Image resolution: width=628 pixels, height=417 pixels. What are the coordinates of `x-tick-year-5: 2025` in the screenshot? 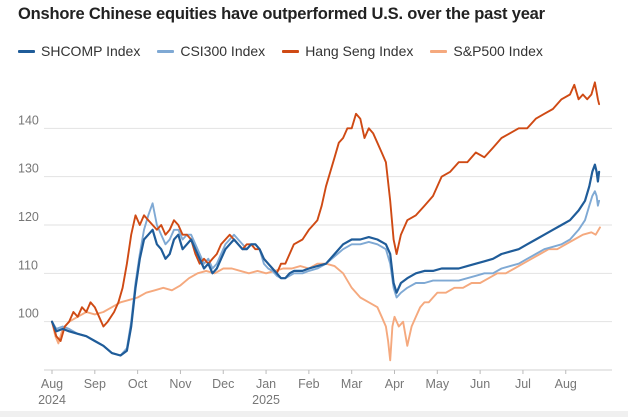 It's located at (266, 400).